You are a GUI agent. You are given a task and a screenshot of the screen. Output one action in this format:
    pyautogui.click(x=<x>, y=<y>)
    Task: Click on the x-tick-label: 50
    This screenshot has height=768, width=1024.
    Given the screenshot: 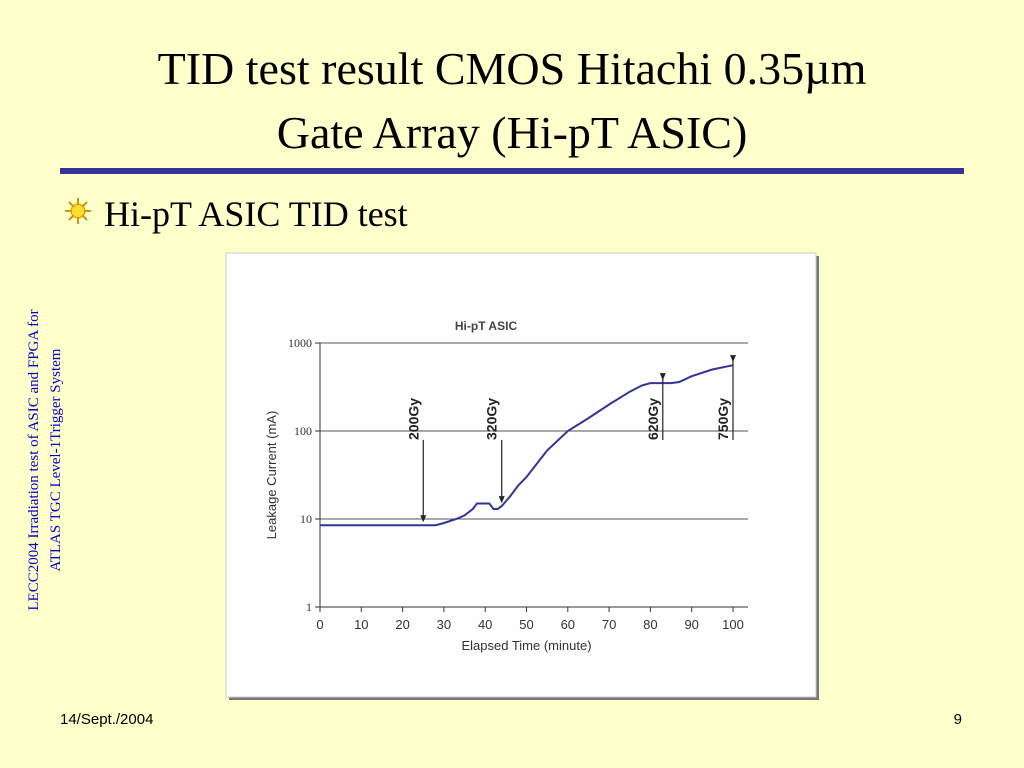 What is the action you would take?
    pyautogui.click(x=526, y=624)
    